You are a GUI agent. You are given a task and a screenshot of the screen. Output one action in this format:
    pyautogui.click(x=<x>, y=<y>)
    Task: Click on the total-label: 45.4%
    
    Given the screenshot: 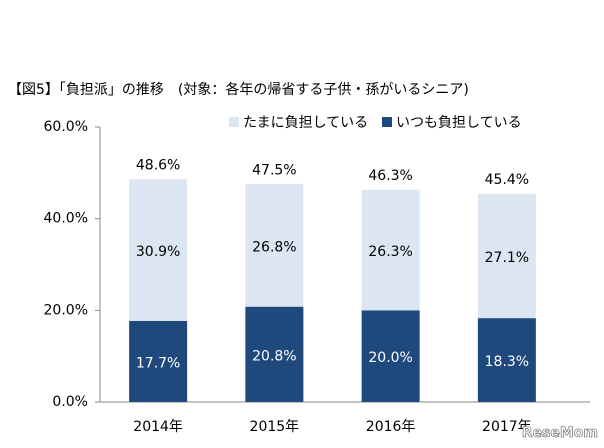 What is the action you would take?
    pyautogui.click(x=507, y=180)
    